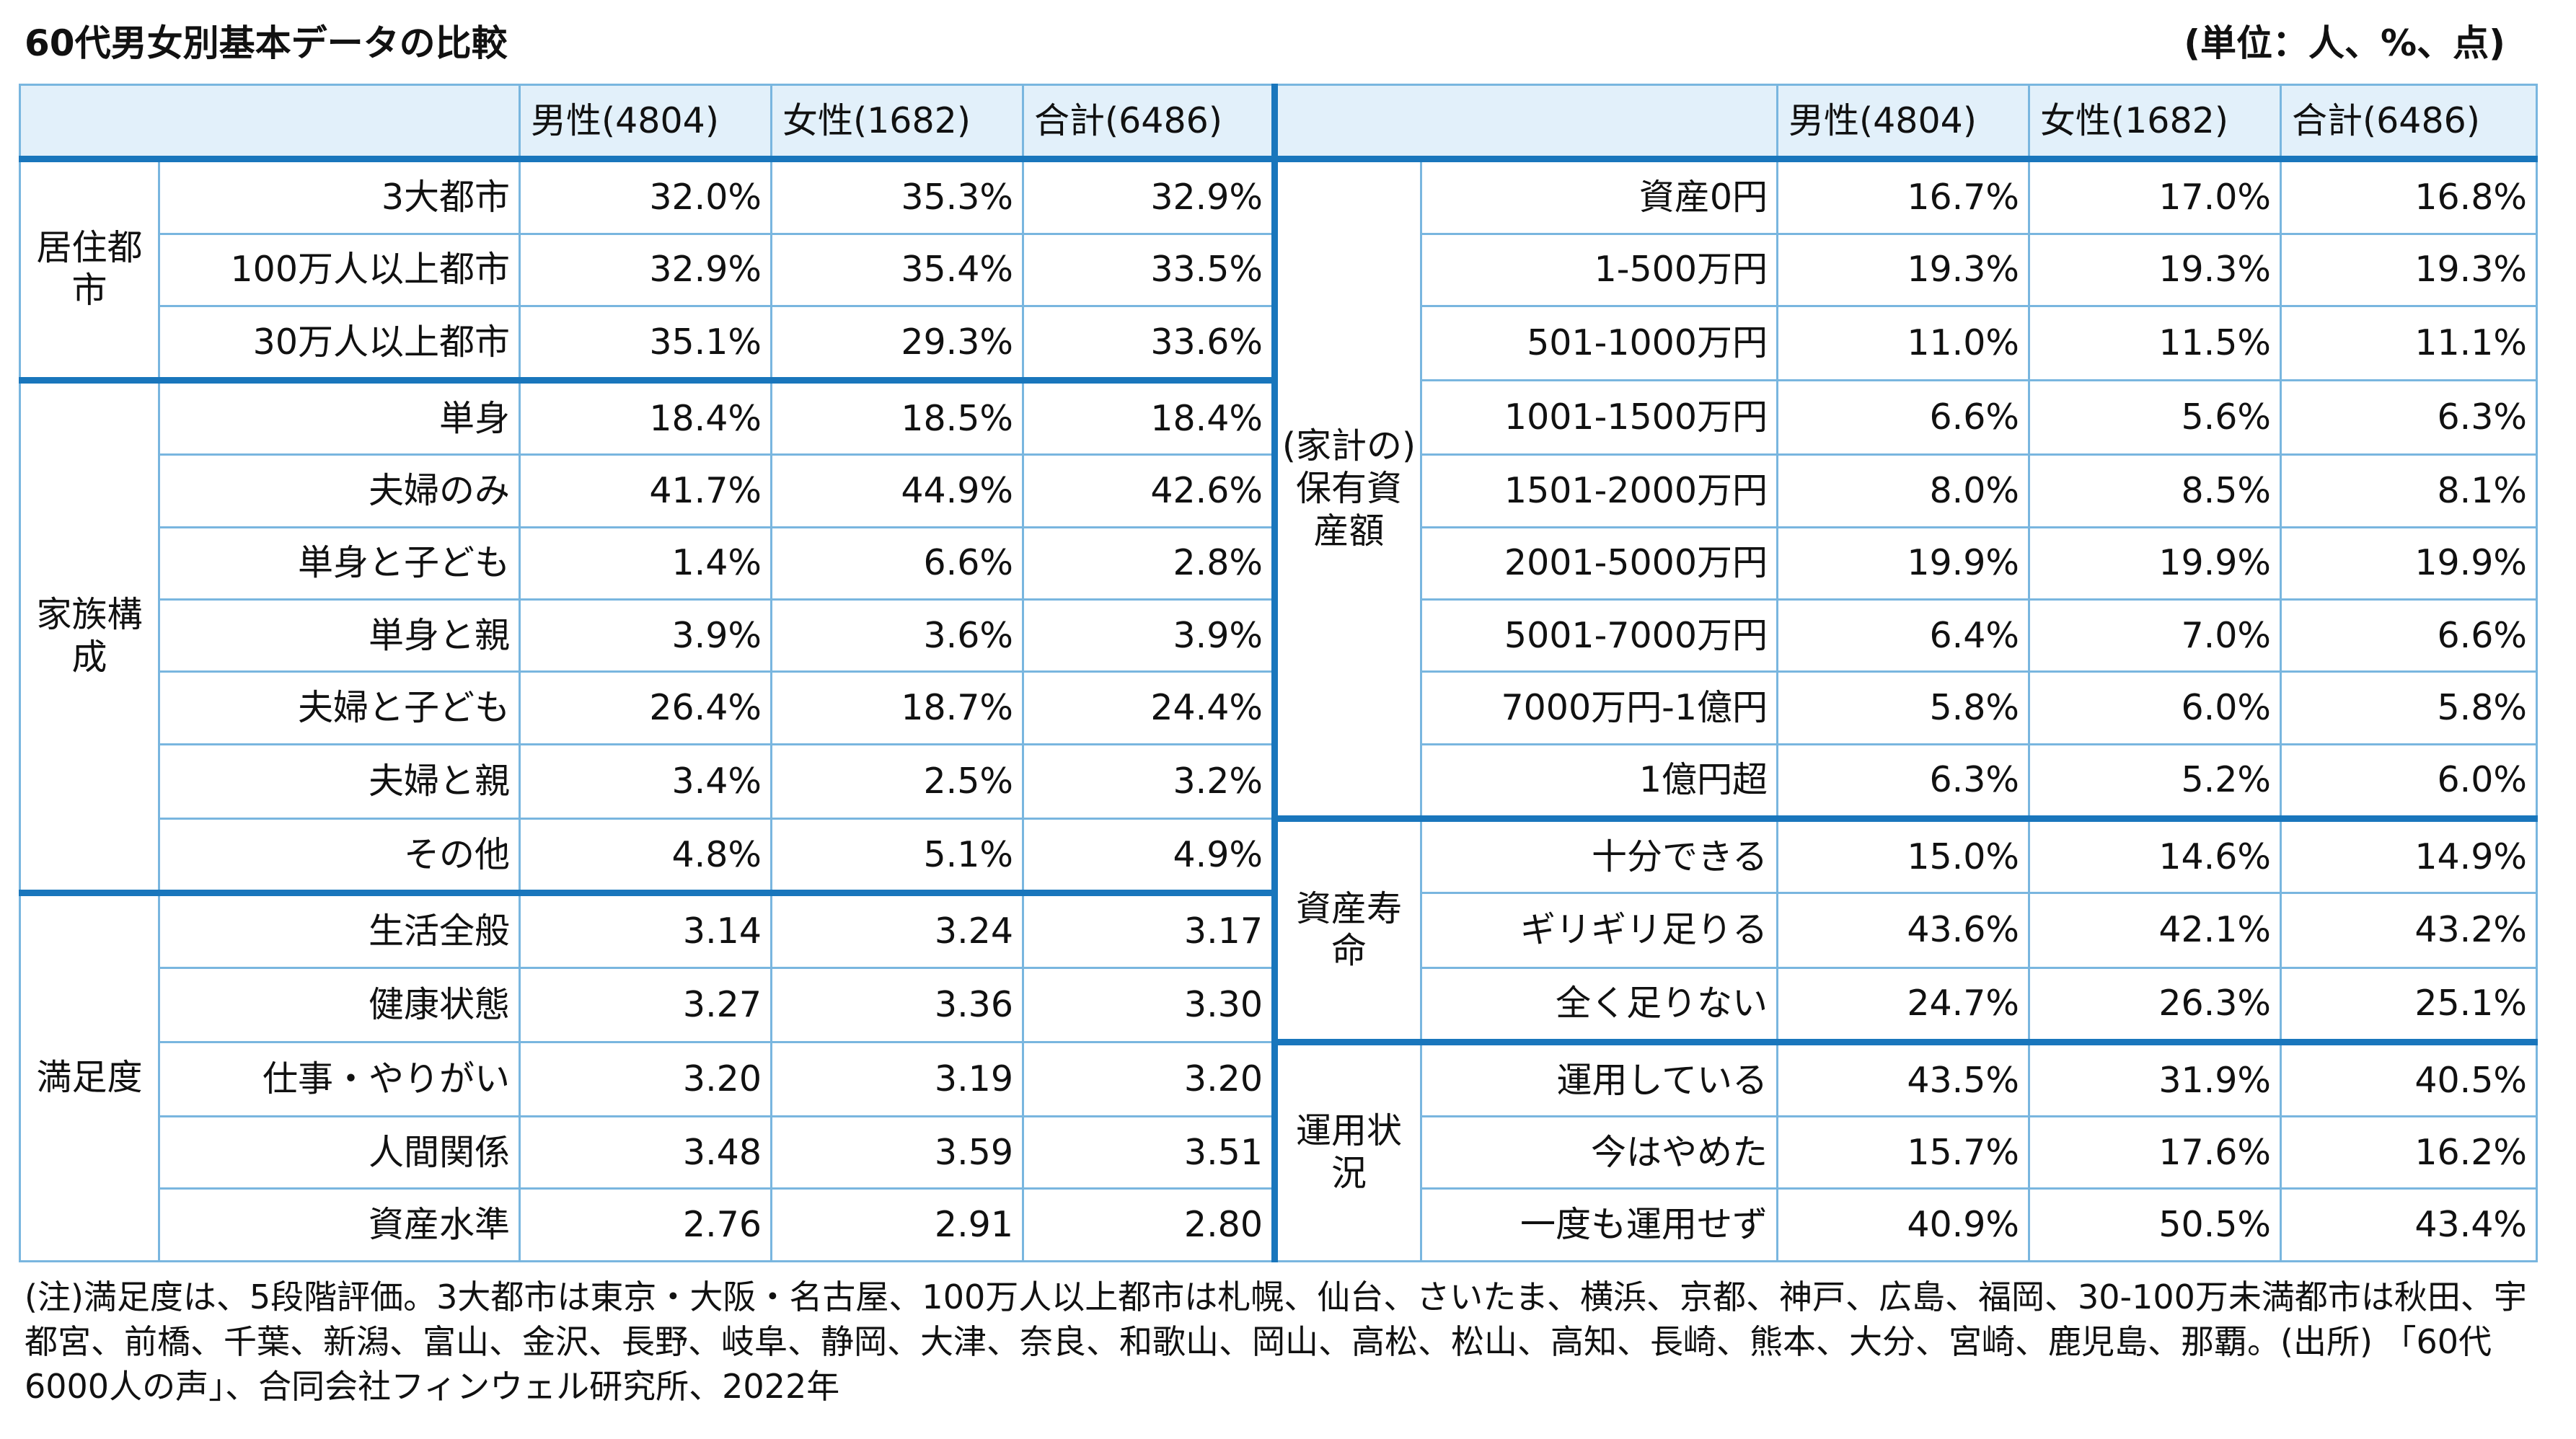  What do you see at coordinates (897, 490) in the screenshot?
I see `value-female: 44.9%` at bounding box center [897, 490].